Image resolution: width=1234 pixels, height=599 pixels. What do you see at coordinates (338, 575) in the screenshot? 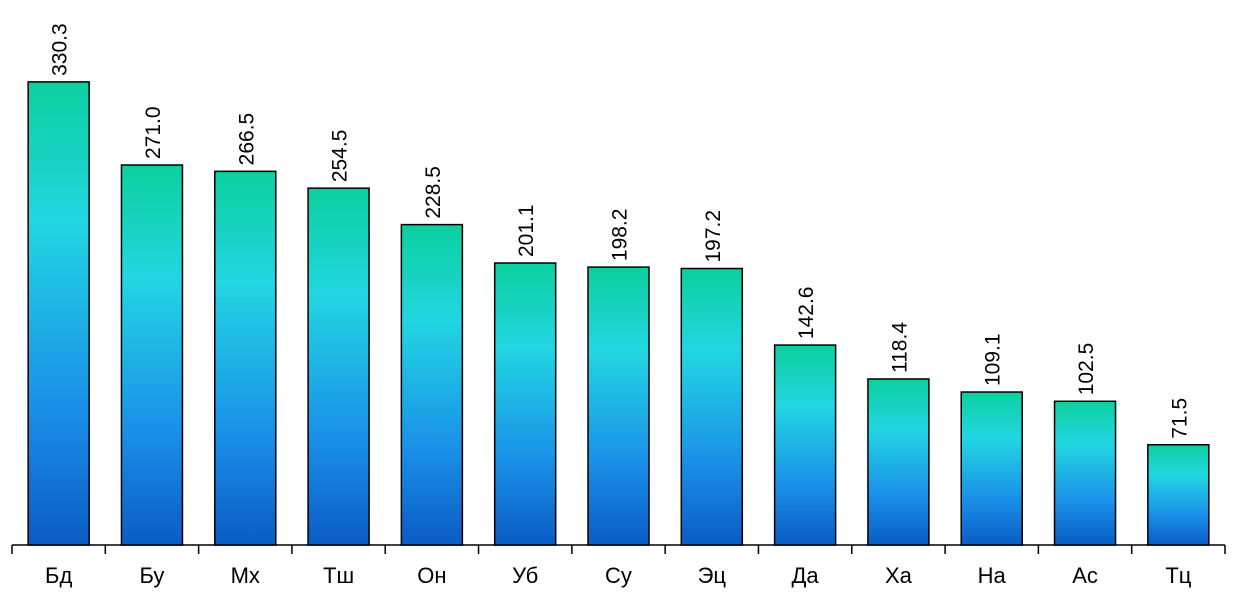
I see `x-tick-label: Тш` at bounding box center [338, 575].